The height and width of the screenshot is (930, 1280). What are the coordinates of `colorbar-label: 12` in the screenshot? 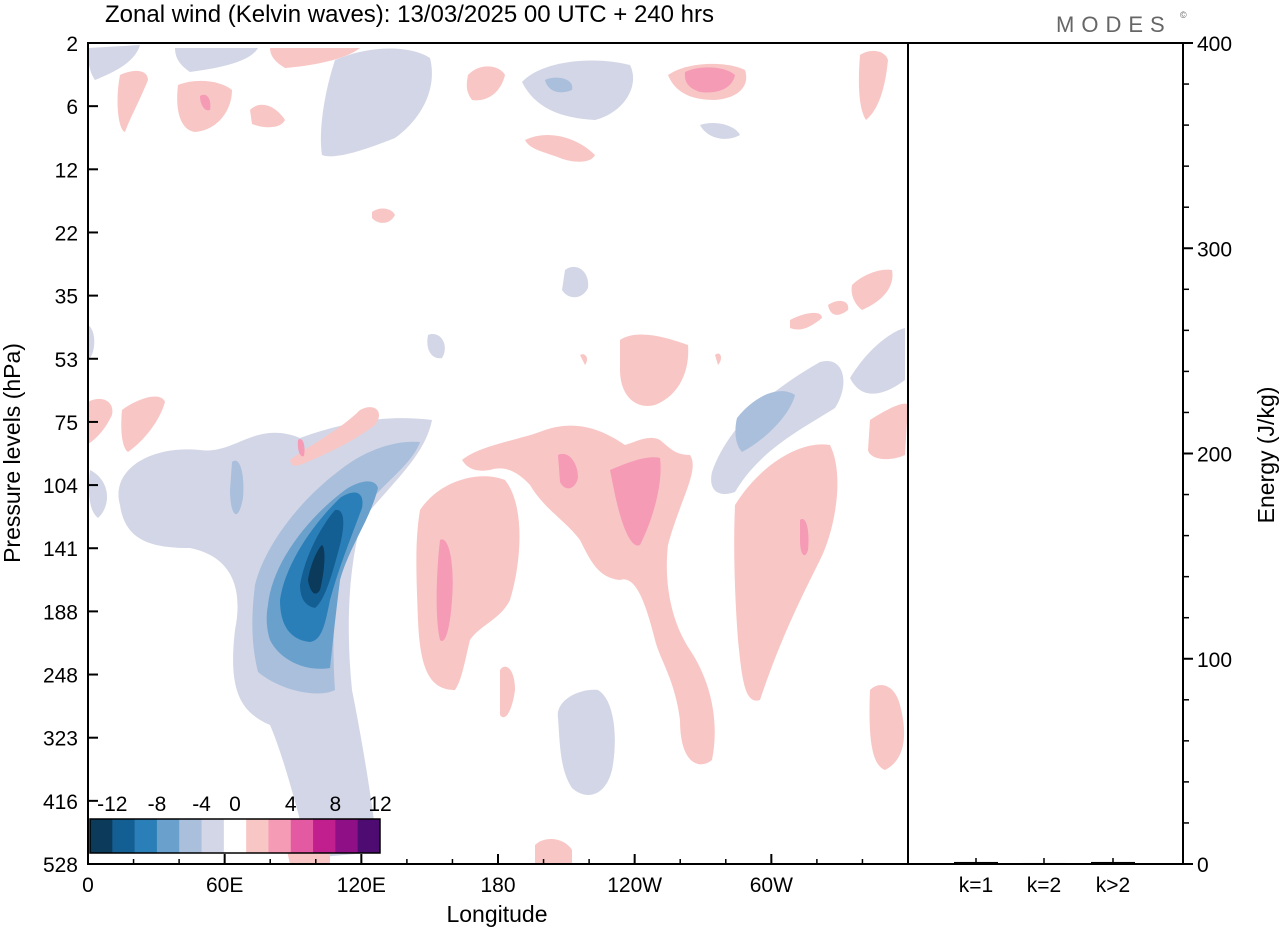 It's located at (379, 804).